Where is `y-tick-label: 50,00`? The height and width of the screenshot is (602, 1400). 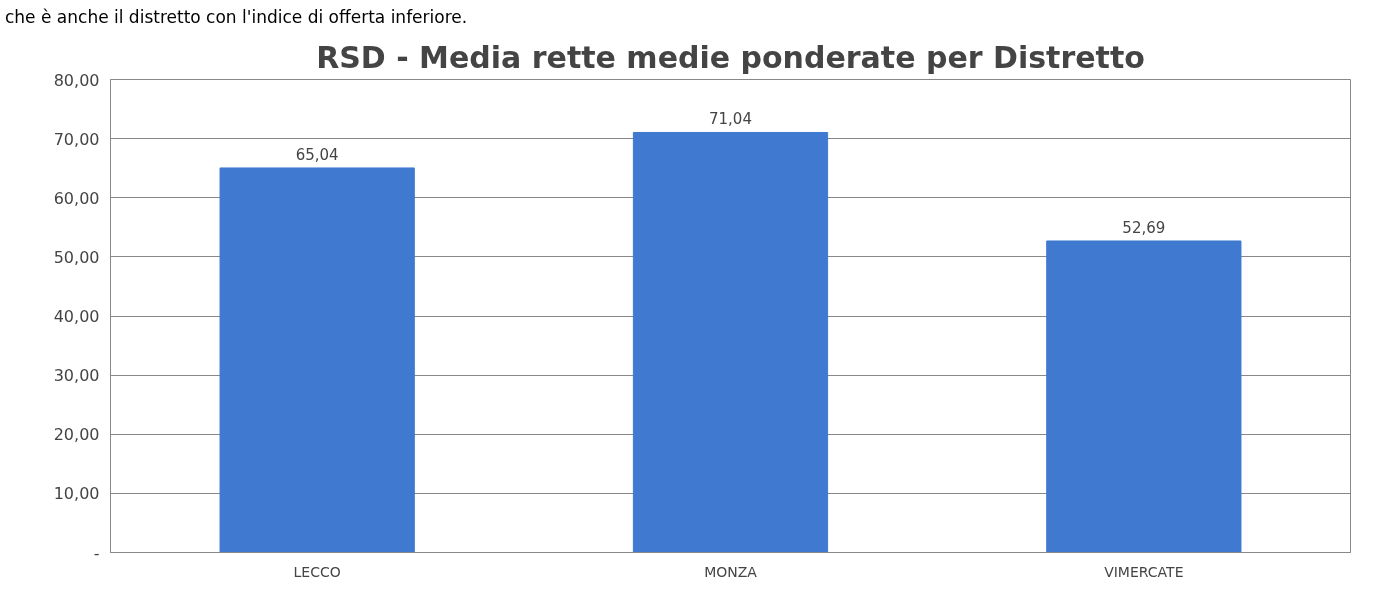 y-tick-label: 50,00 is located at coordinates (76, 257).